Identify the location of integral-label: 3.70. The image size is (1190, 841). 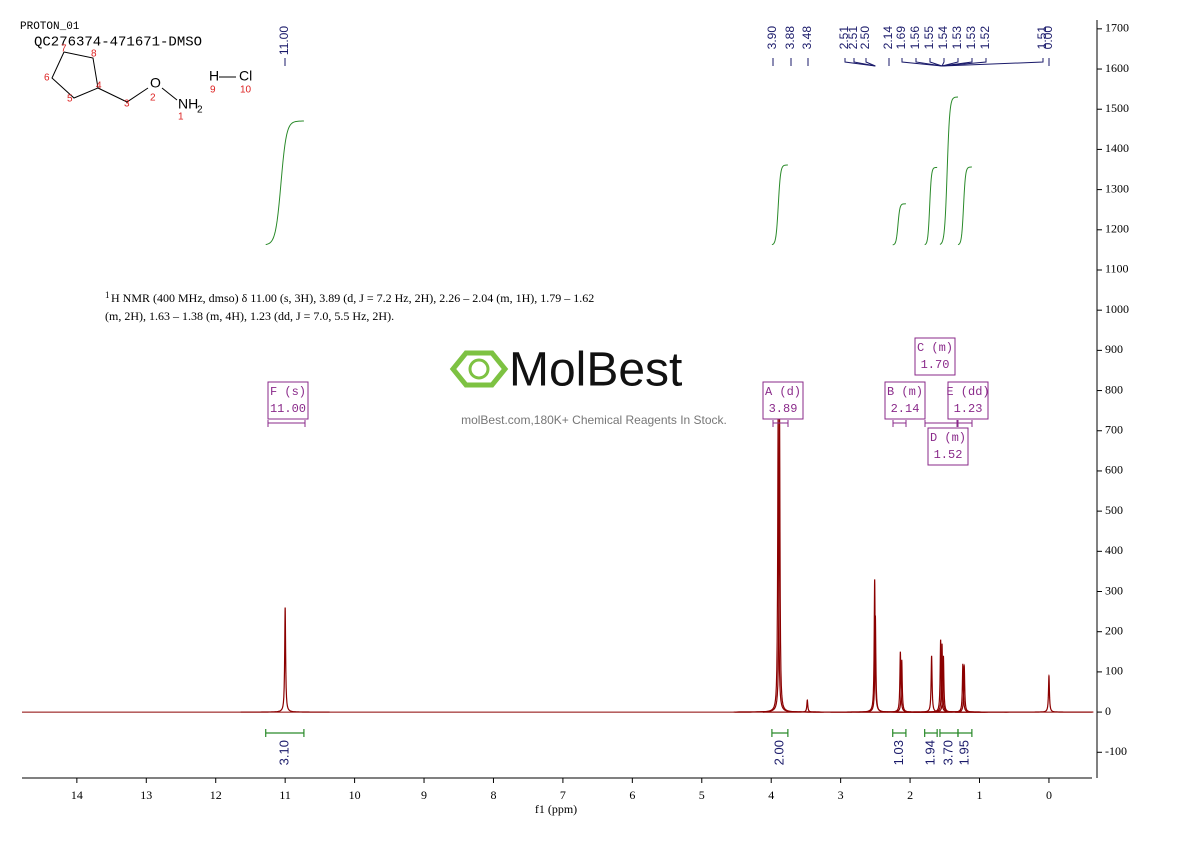
(947, 752).